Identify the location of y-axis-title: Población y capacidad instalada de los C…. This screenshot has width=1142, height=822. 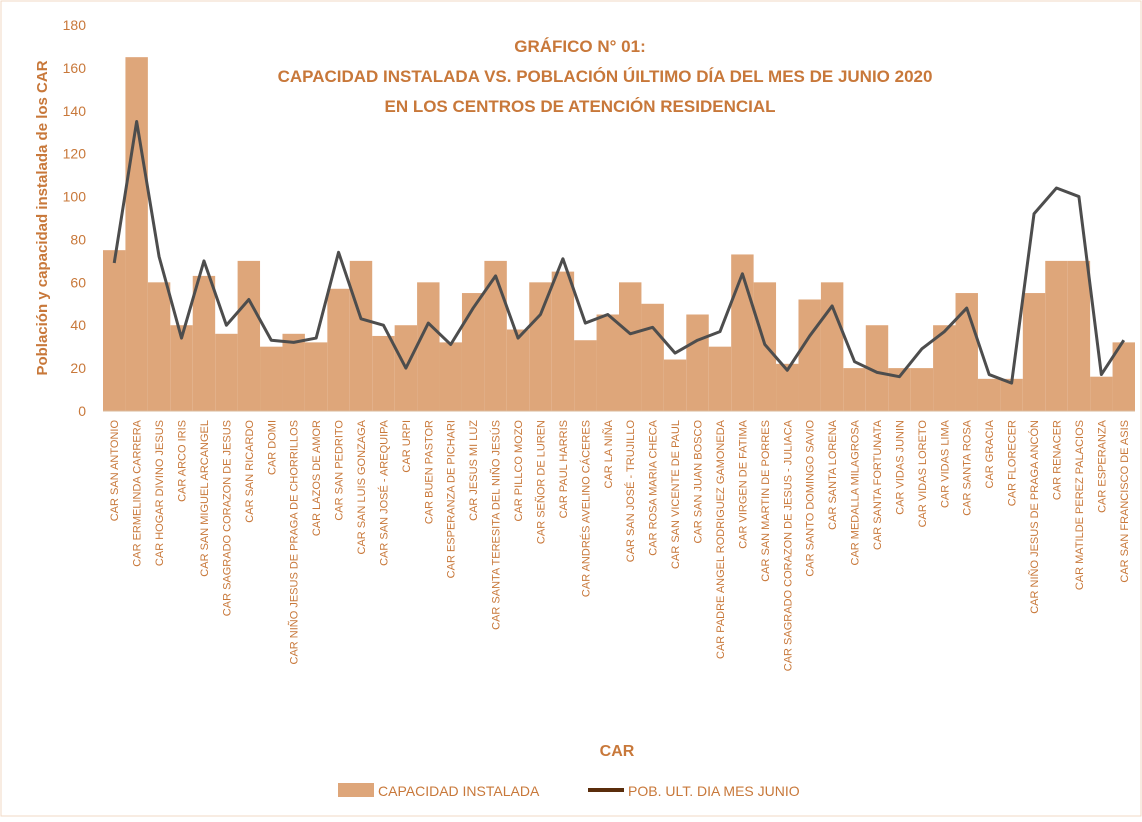
(42, 217).